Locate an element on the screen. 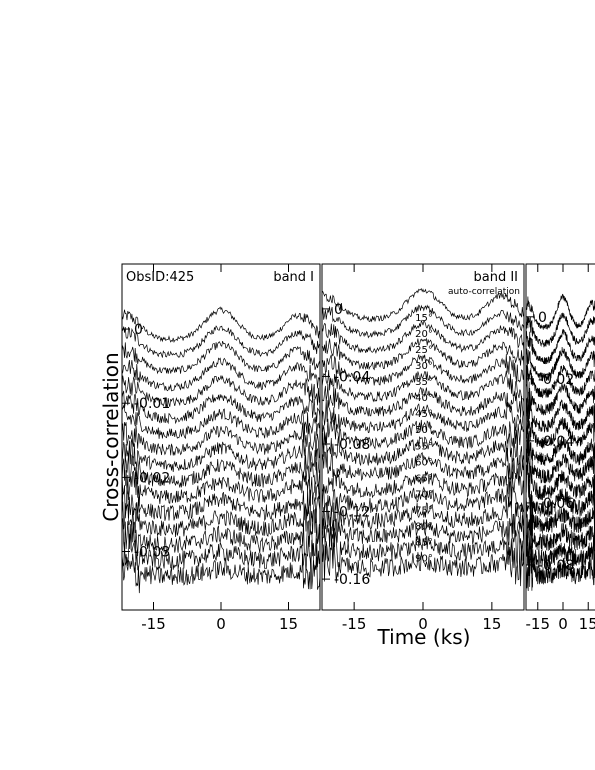  panel-title: band I is located at coordinates (293, 277).